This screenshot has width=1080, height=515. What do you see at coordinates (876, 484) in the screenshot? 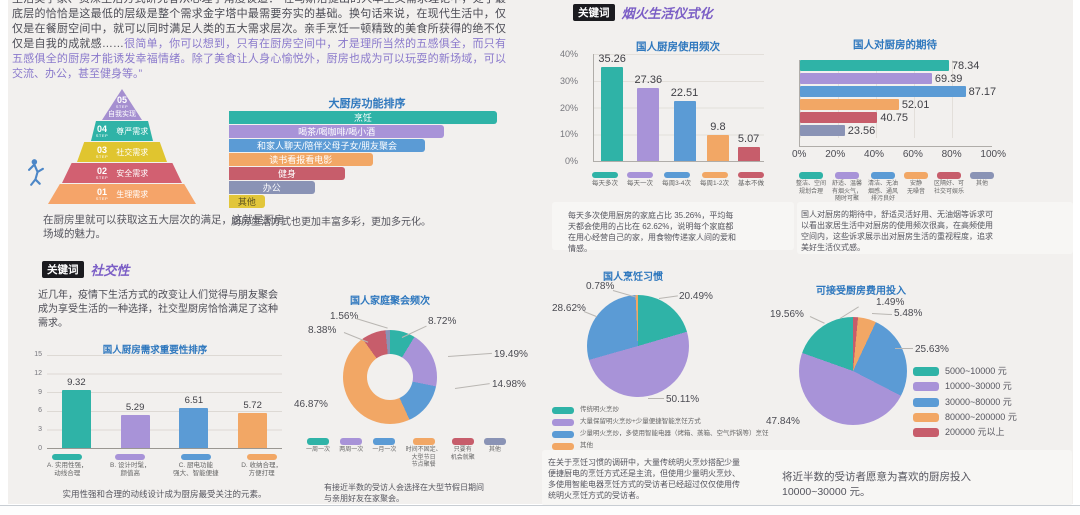
I see `budget-caption: 将近半数的受访者愿意为喜欢的厨房投入 10000~30000 元。` at bounding box center [876, 484].